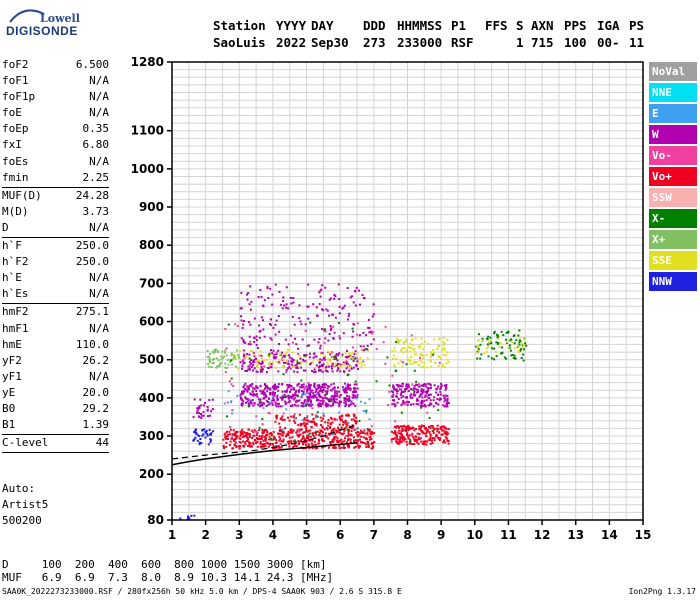 This screenshot has height=600, width=700. What do you see at coordinates (307, 318) in the screenshot?
I see `echo-cluster` at bounding box center [307, 318].